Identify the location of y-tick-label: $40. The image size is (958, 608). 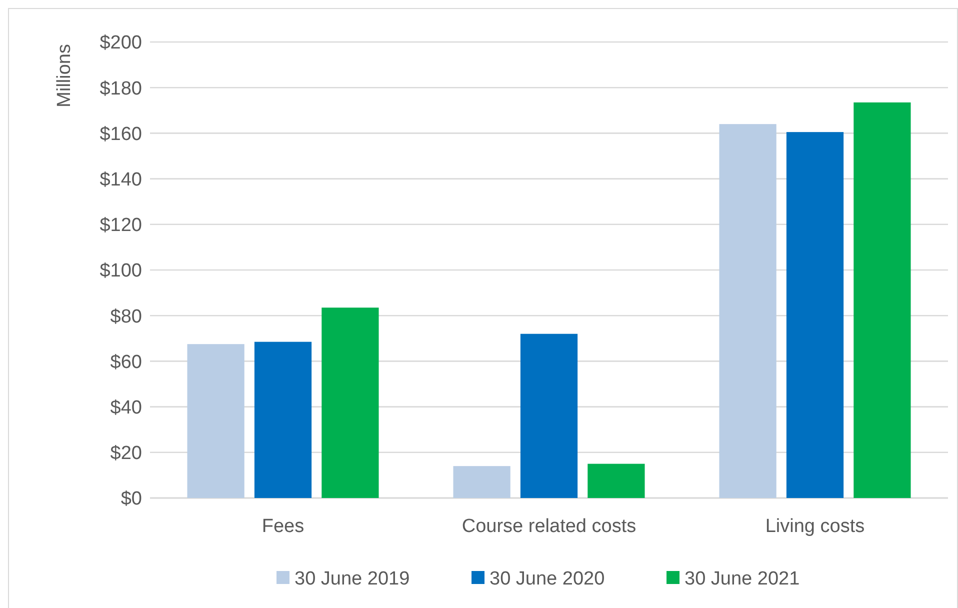
(126, 407).